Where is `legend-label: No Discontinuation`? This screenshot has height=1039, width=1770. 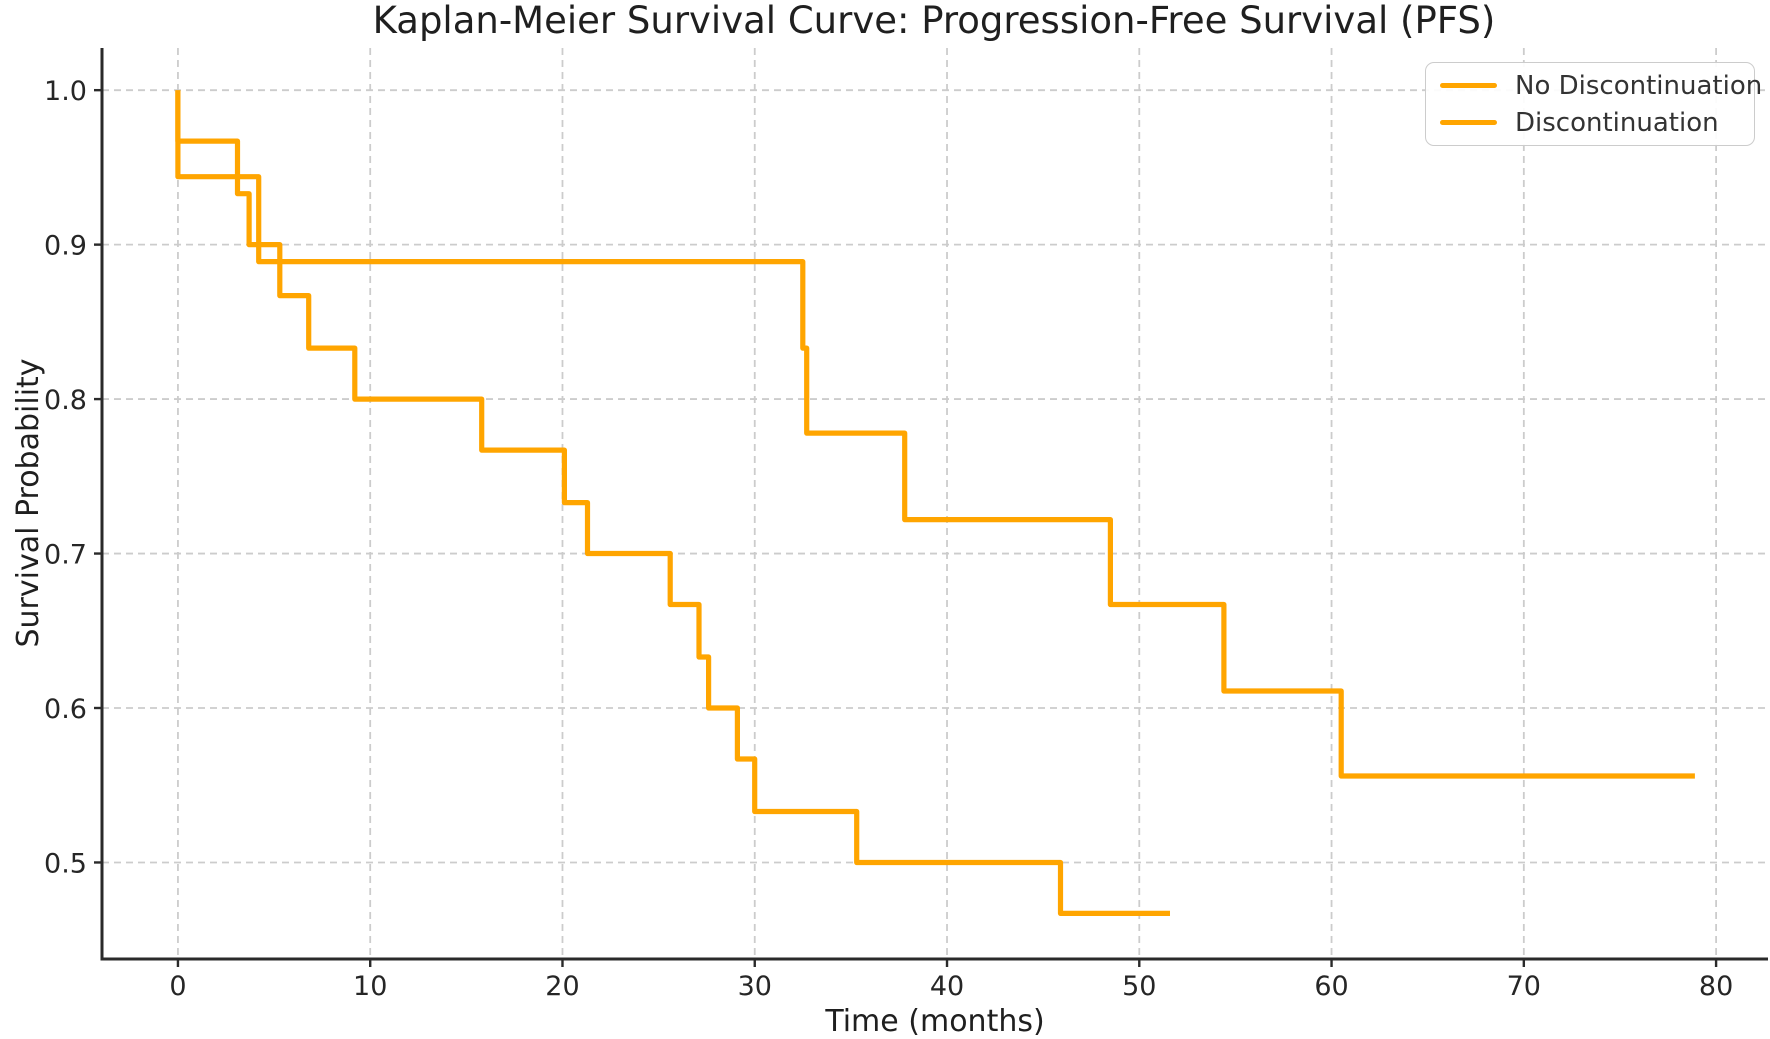
legend-label: No Discontinuation is located at coordinates (1639, 85).